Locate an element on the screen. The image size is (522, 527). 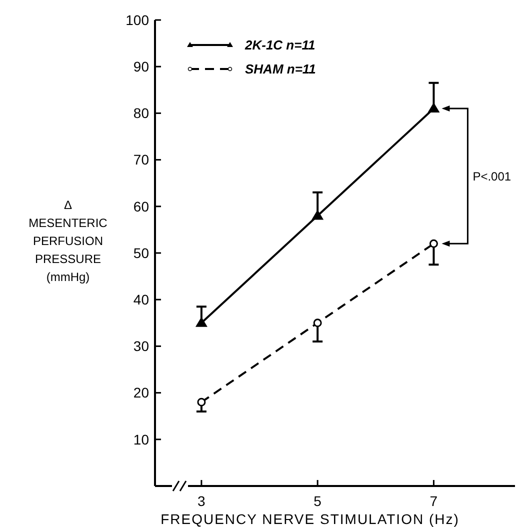
y-tick-label: 100 is located at coordinates (138, 20).